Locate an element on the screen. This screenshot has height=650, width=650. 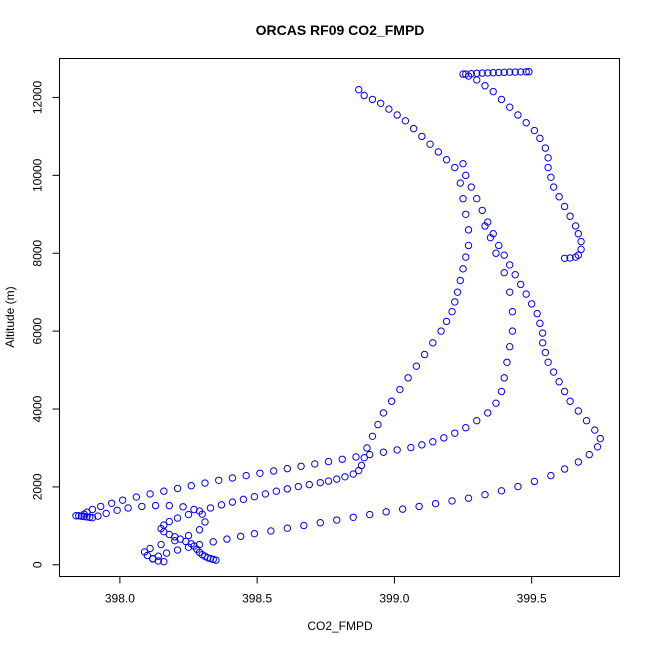
y-axis: 0 2000 4000 6000 8000 10000 12000 is located at coordinates (45, 324).